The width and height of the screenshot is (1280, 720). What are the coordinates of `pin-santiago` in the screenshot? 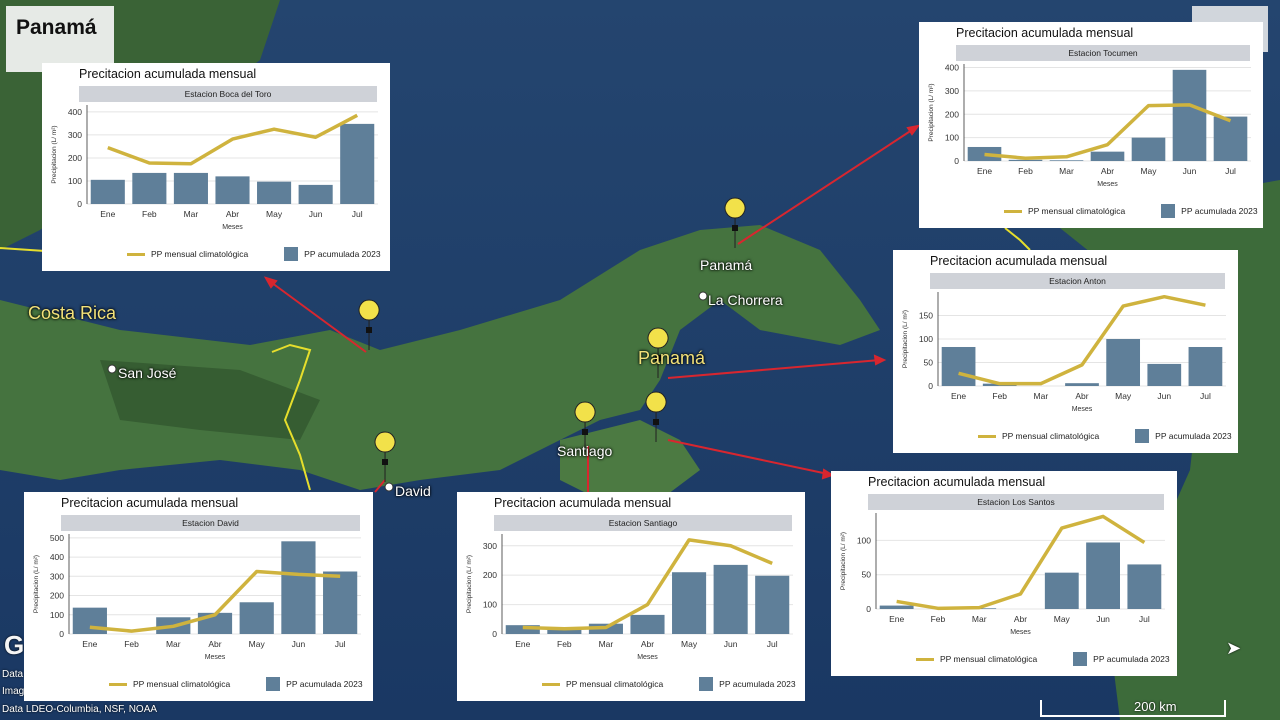 It's located at (585, 427).